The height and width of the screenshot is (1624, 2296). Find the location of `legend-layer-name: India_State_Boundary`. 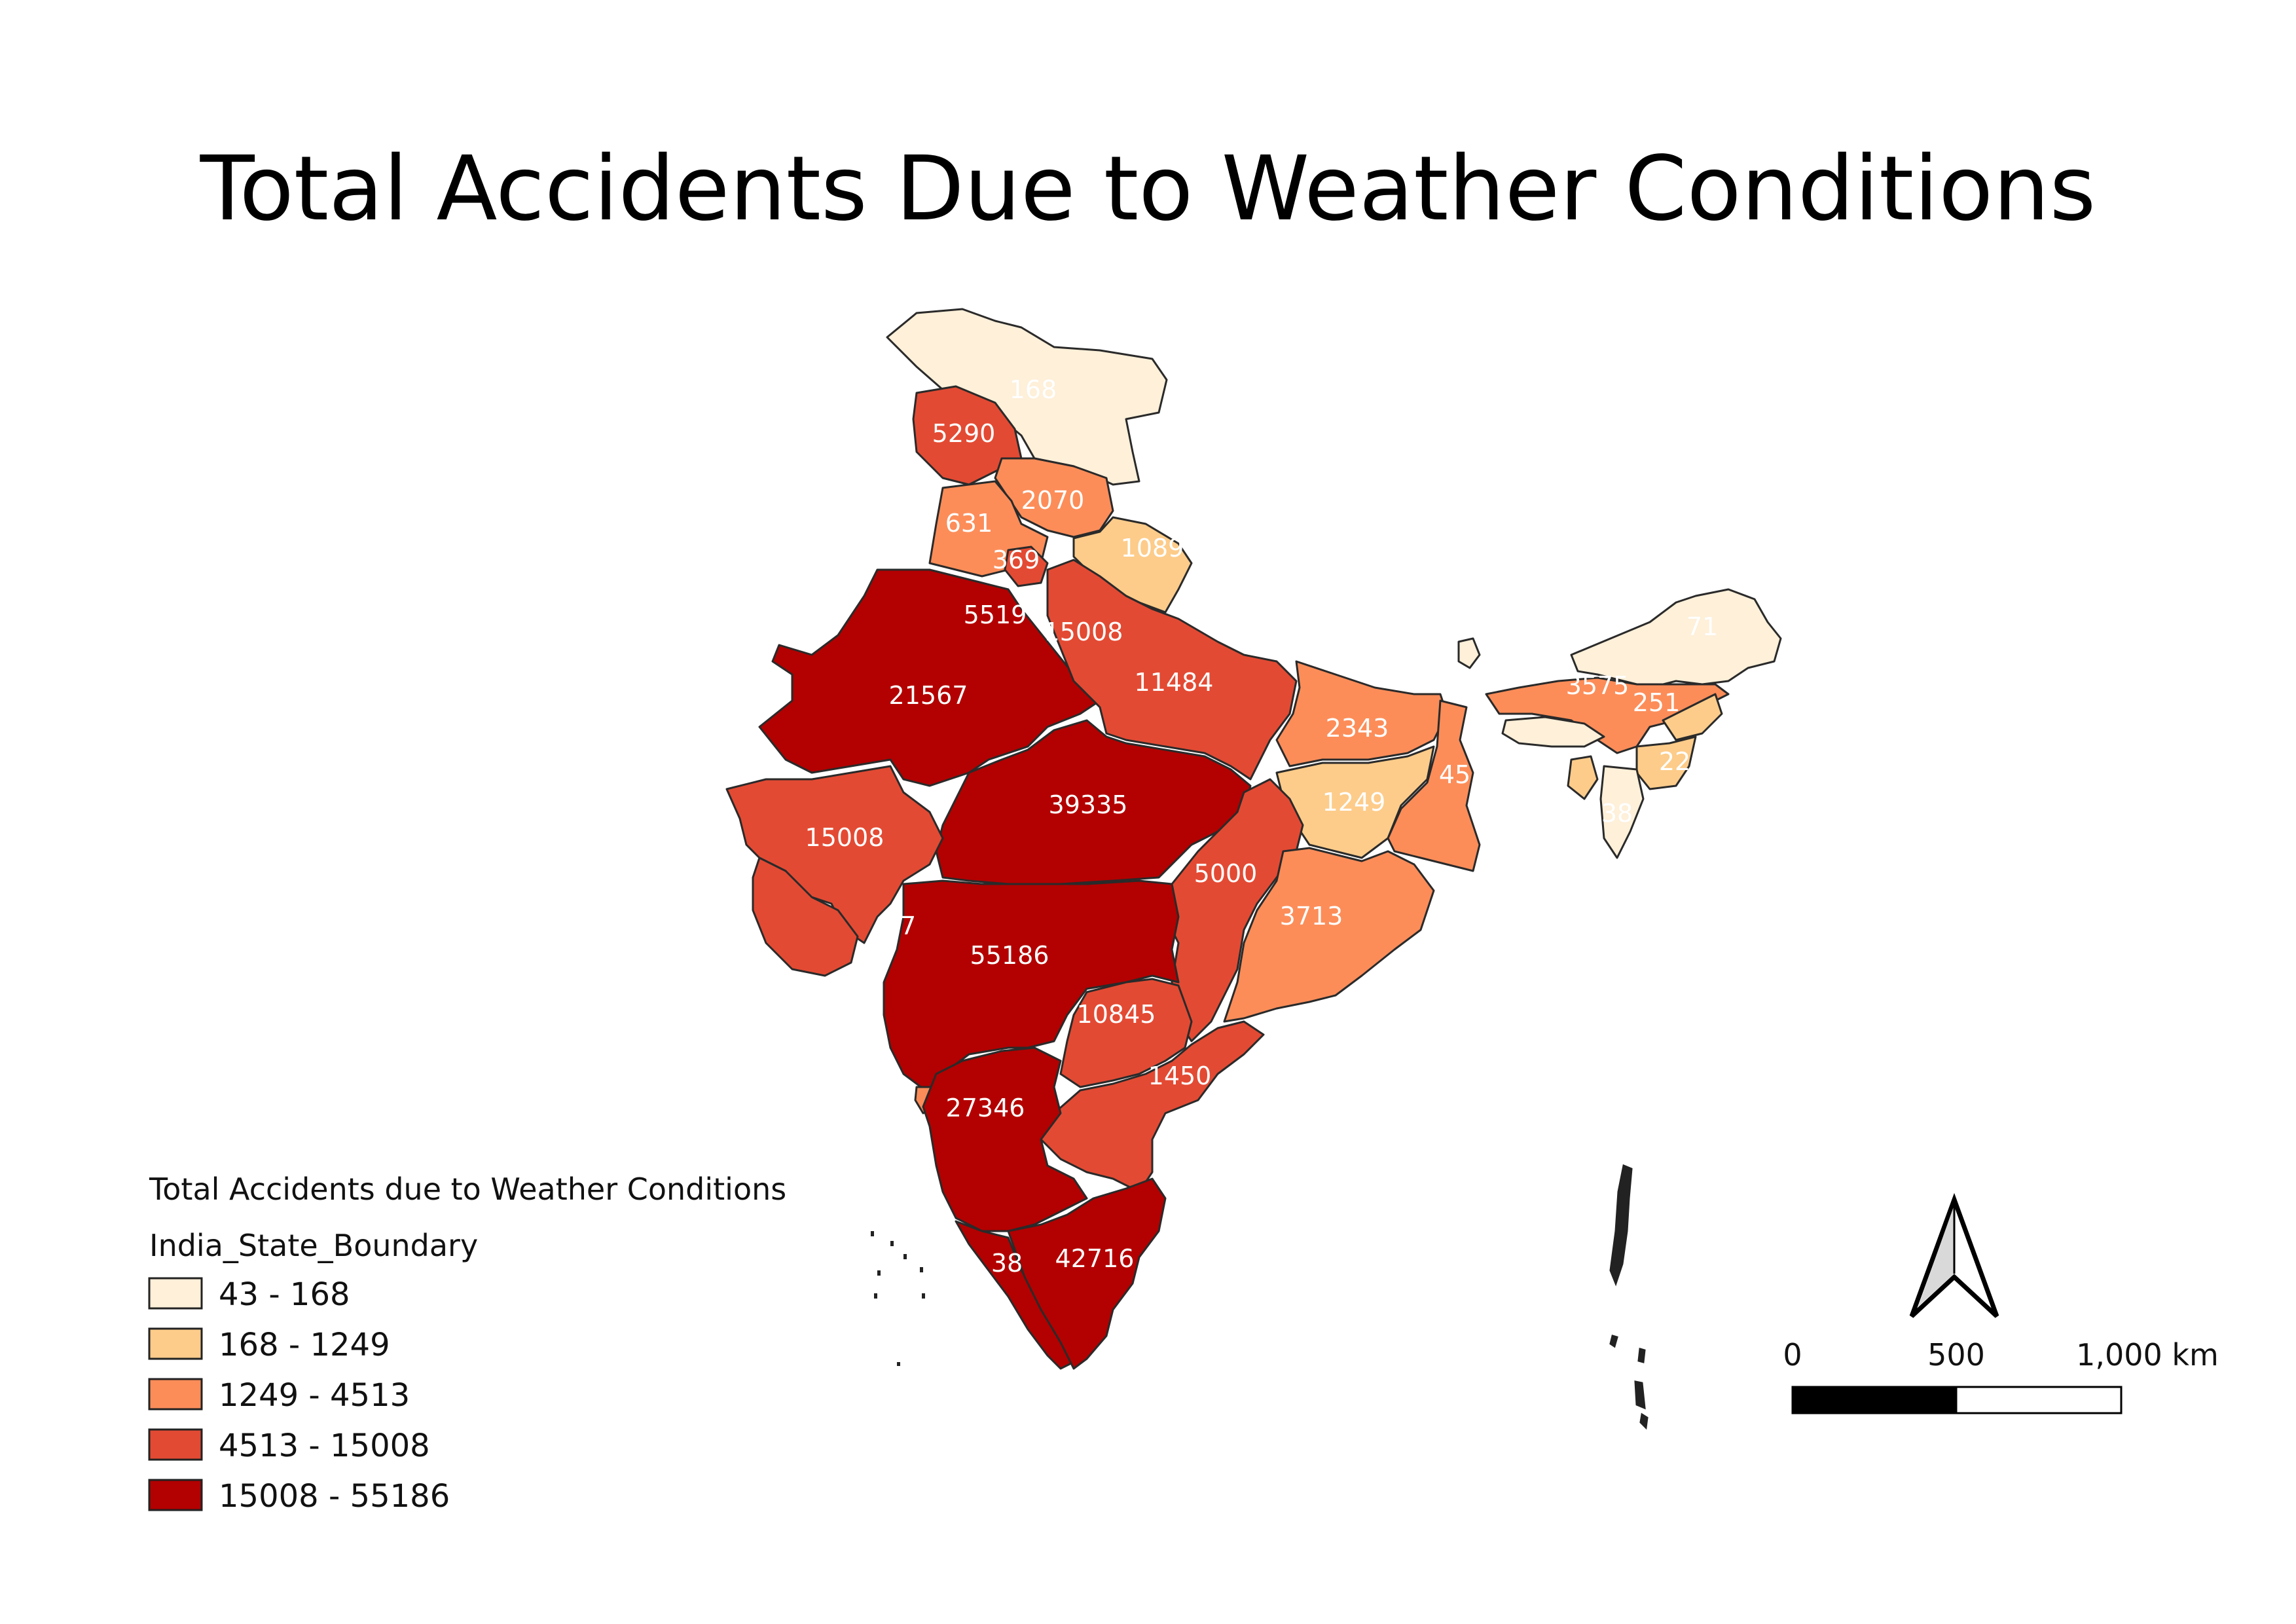

legend-layer-name: India_State_Boundary is located at coordinates (313, 1245).